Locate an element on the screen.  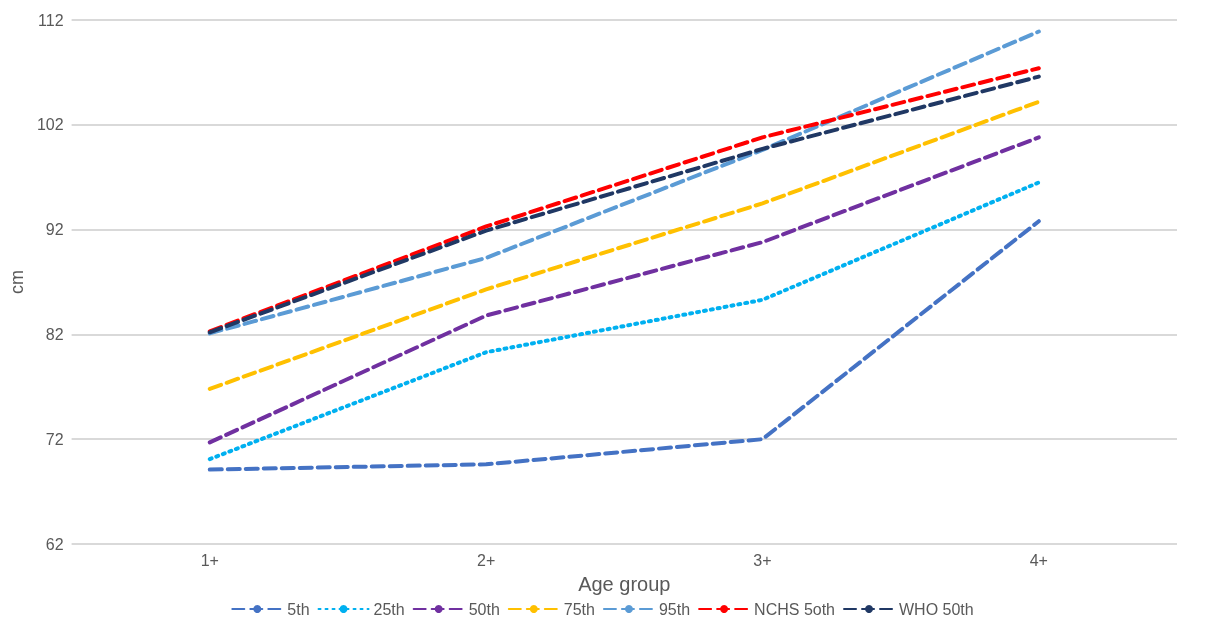
x-tick-label: 1+ is located at coordinates (209, 560).